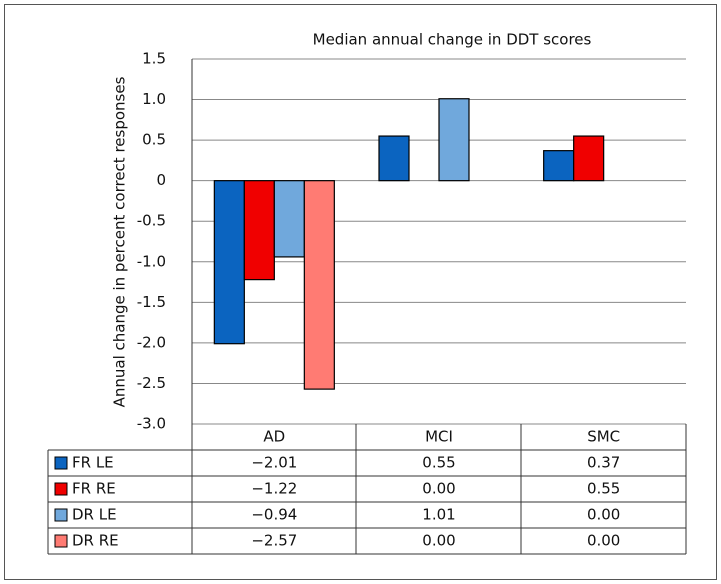 This screenshot has width=721, height=584. Describe the element at coordinates (151, 424) in the screenshot. I see `y-tick-label: -3.0` at that location.